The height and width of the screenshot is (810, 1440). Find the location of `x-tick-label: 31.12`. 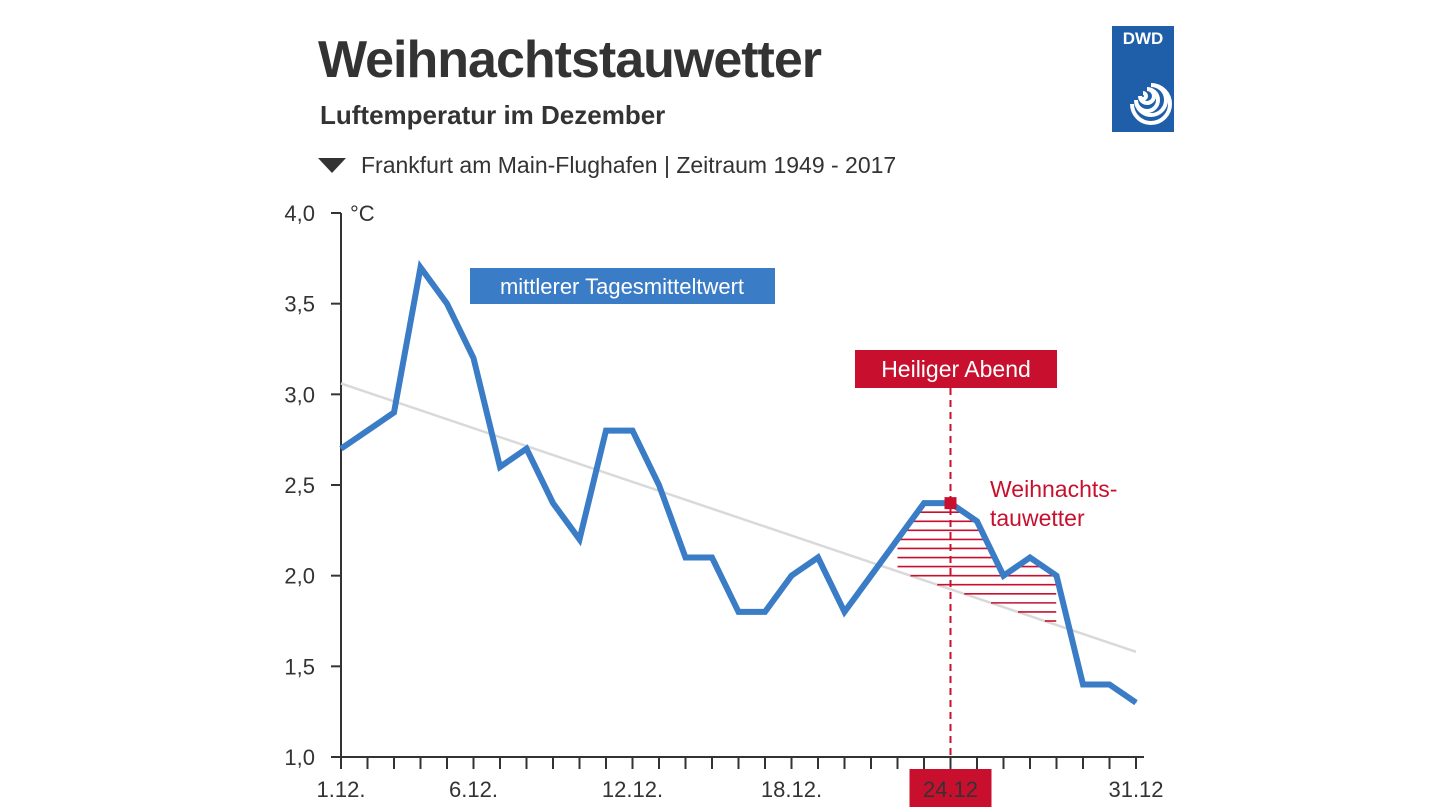

x-tick-label: 31.12 is located at coordinates (1135, 789).